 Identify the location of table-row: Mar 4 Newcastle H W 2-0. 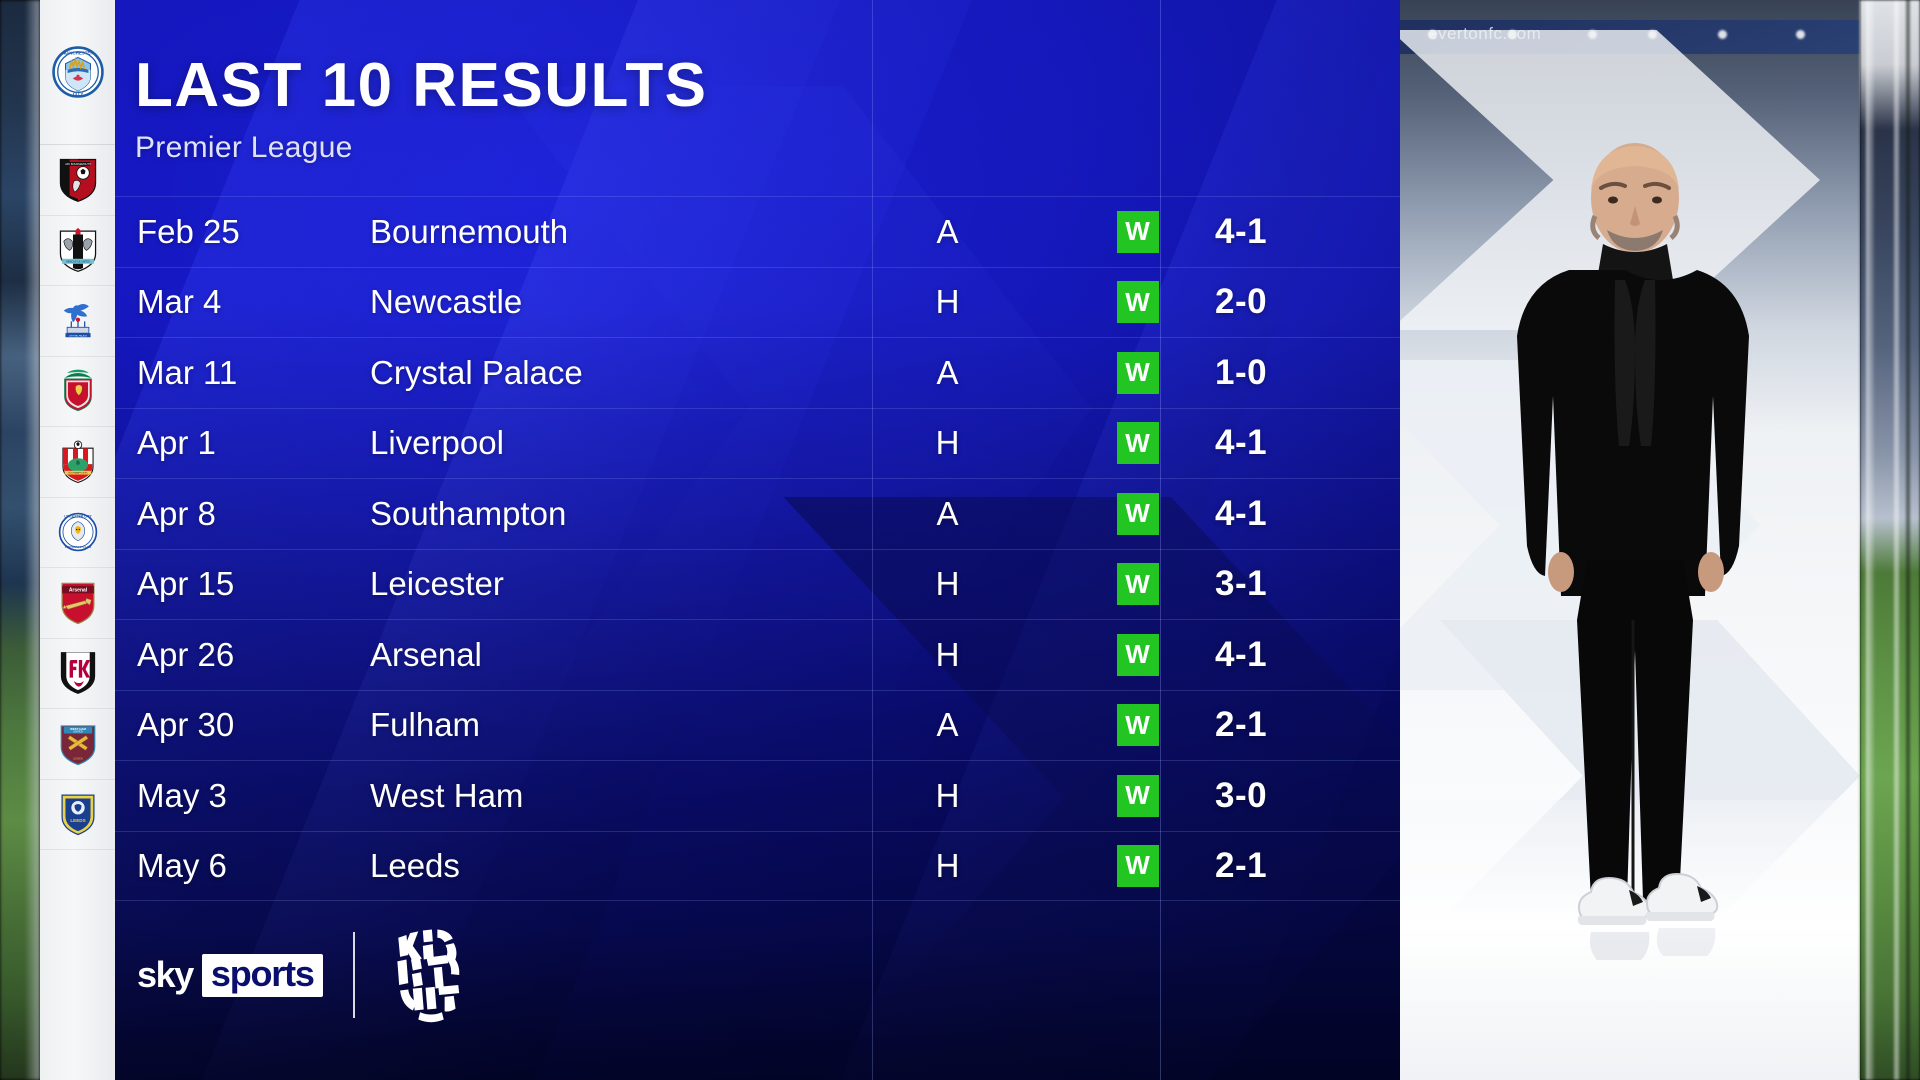
(757, 302).